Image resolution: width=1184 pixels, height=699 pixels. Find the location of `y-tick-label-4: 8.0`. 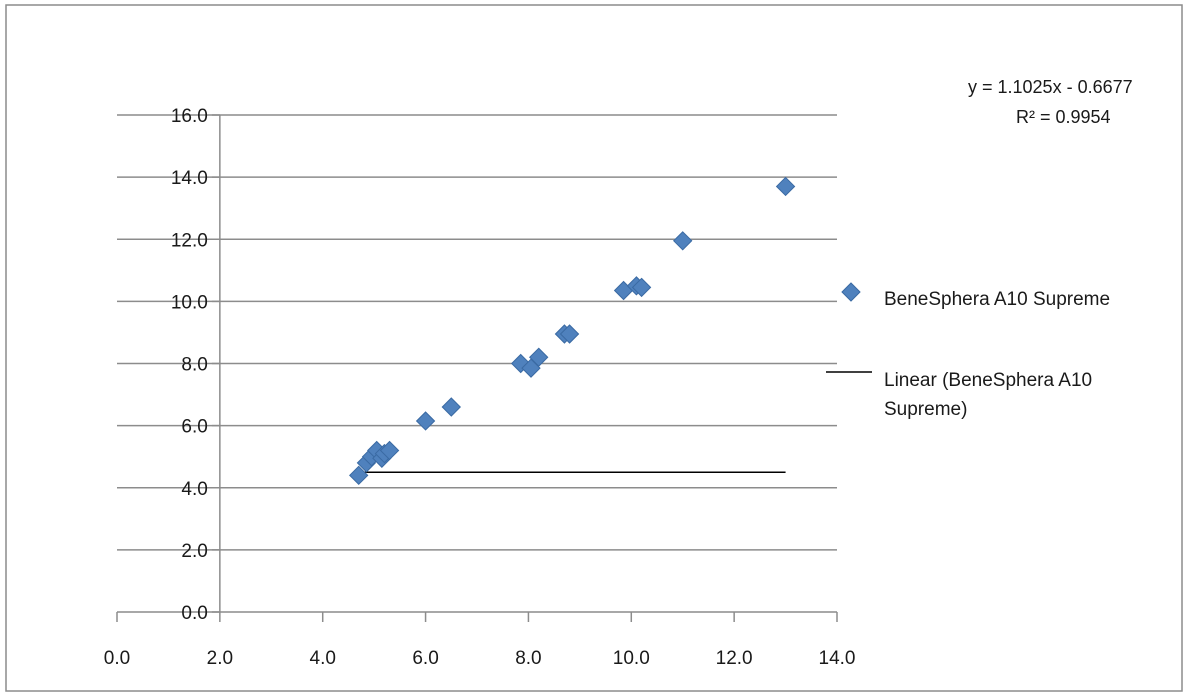

y-tick-label-4: 8.0 is located at coordinates (194, 365).